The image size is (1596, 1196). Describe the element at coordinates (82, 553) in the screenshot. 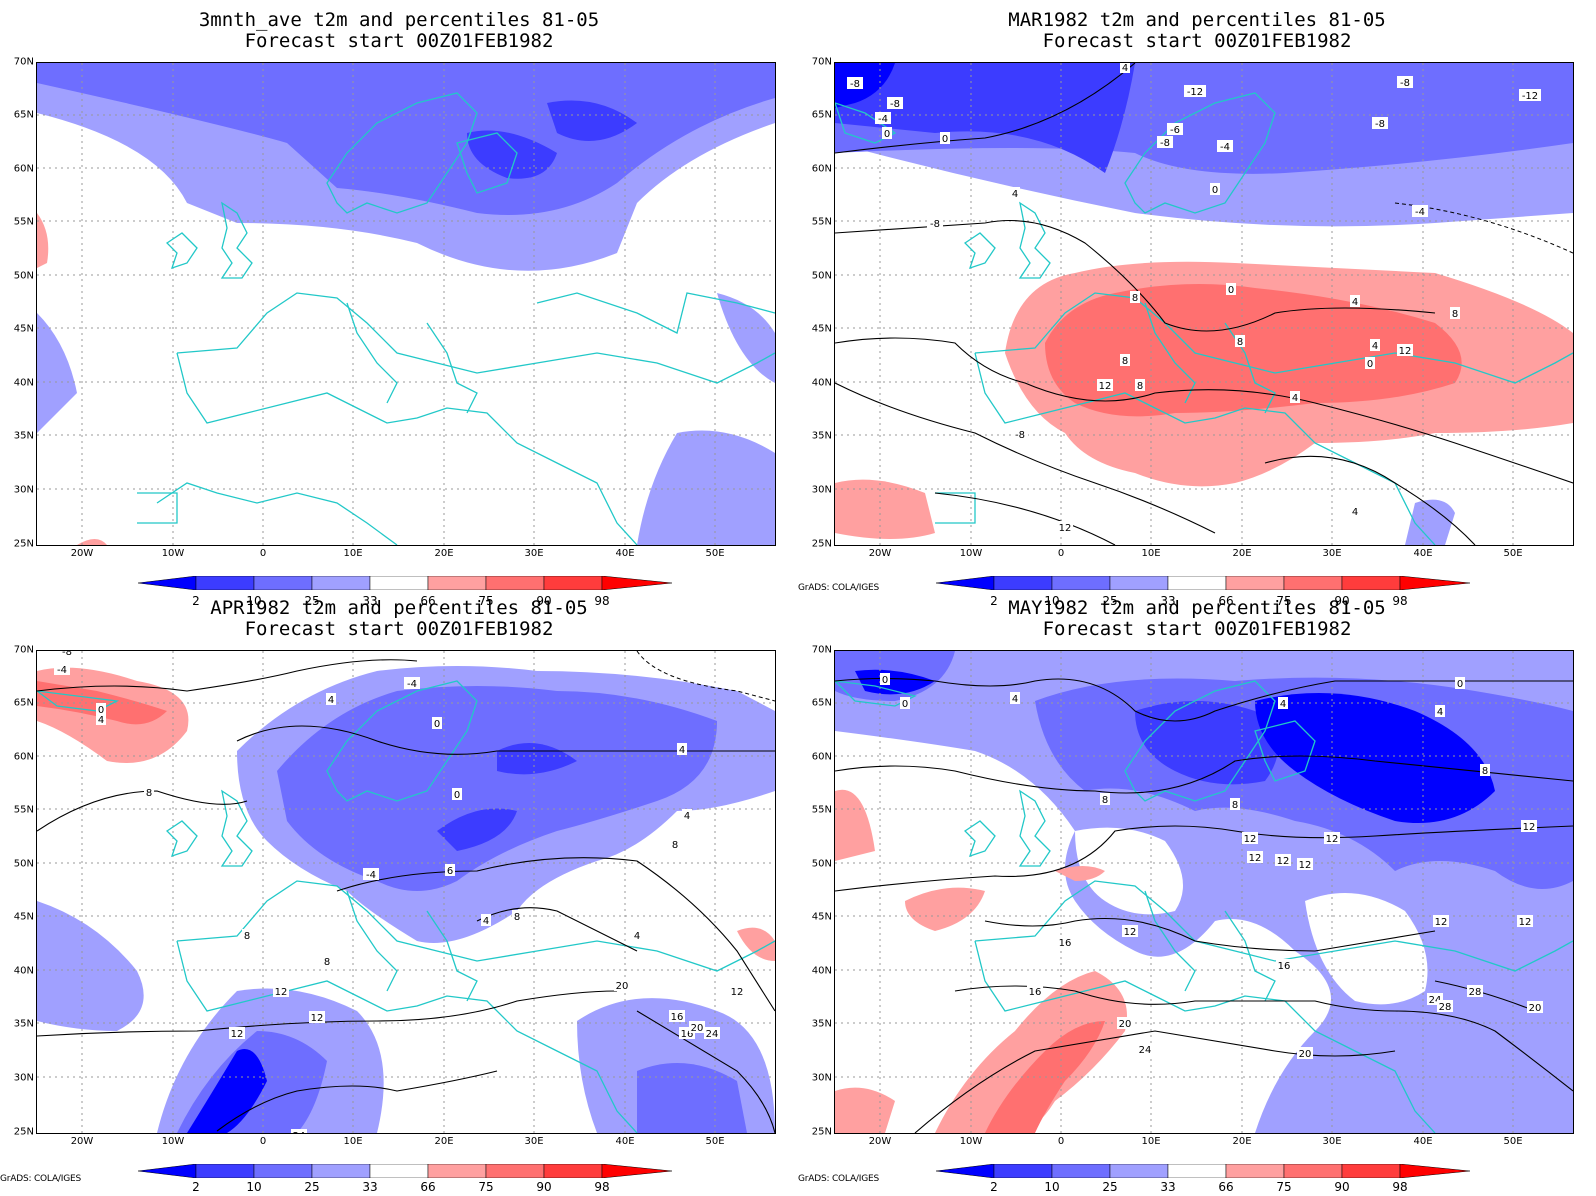

I see `lon-label: 20W` at that location.